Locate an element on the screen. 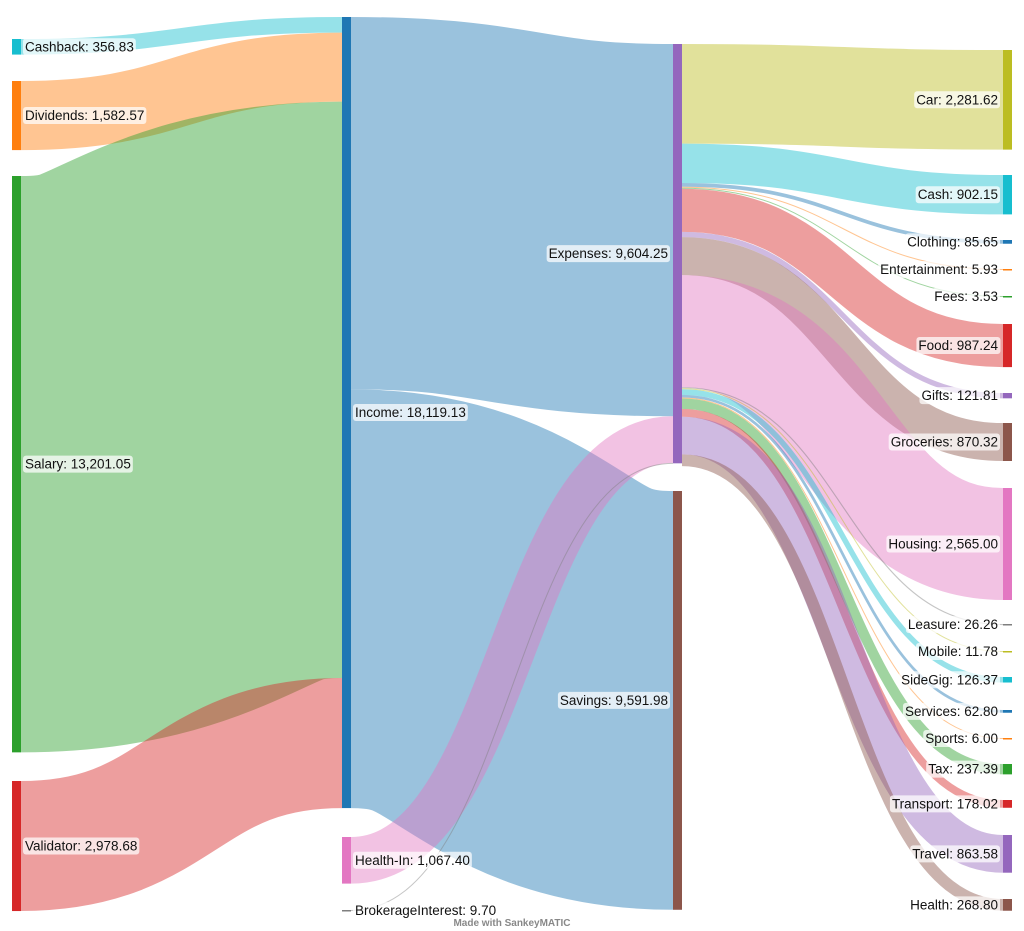  node-health is located at coordinates (1007, 905).